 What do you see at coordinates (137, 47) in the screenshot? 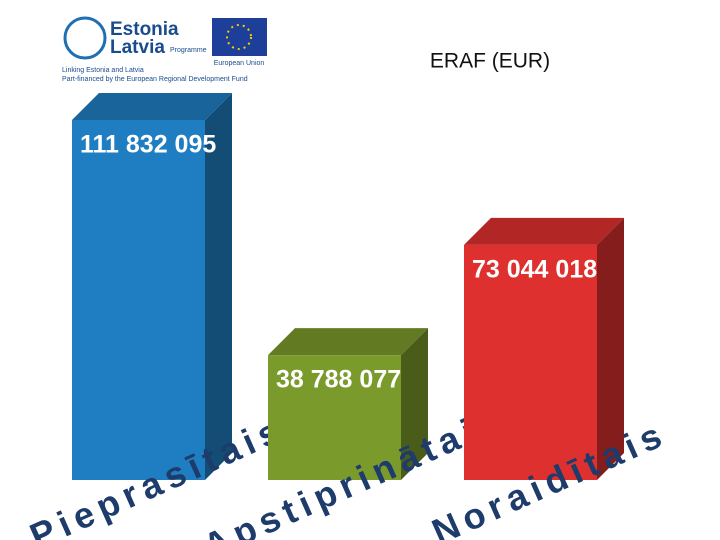
I see `logo-text: Latvia` at bounding box center [137, 47].